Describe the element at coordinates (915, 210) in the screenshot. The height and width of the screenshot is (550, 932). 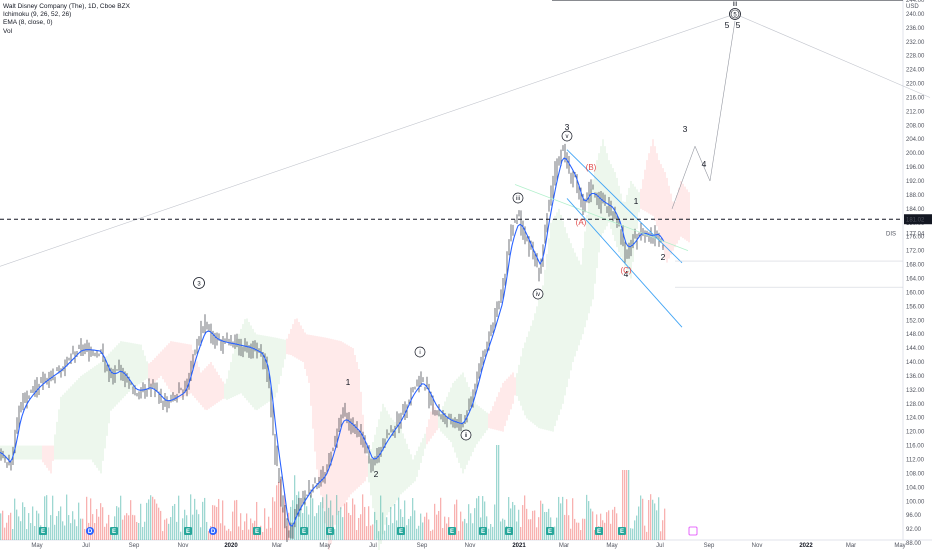
I see `y-tick-label: 184.00` at that location.